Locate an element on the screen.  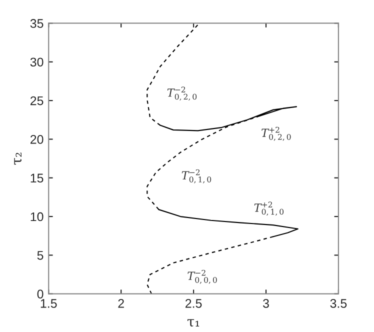
series-label: T$^{−2}$$_{0,2,0}$ is located at coordinates (182, 93).